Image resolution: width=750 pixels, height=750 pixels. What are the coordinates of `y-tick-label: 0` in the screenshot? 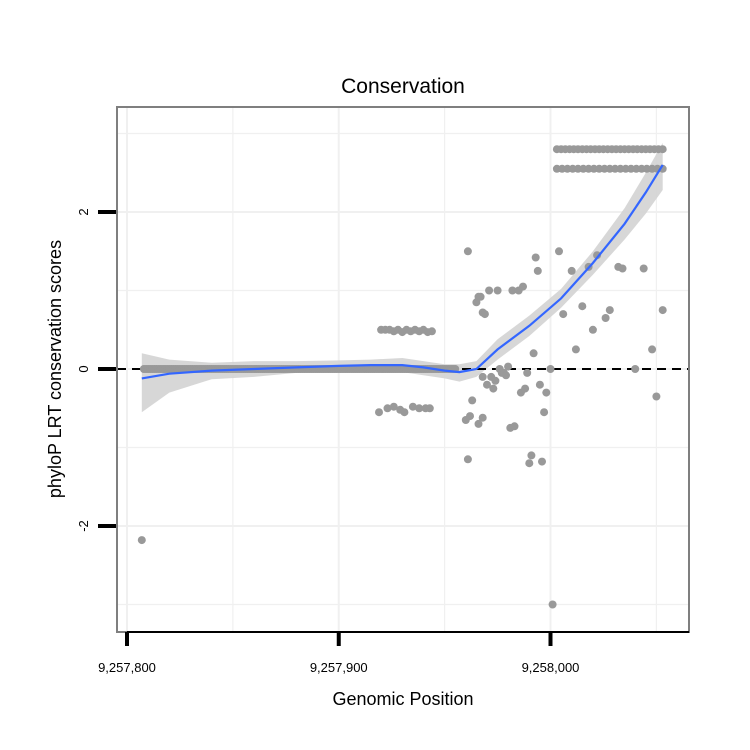 It's located at (83, 368).